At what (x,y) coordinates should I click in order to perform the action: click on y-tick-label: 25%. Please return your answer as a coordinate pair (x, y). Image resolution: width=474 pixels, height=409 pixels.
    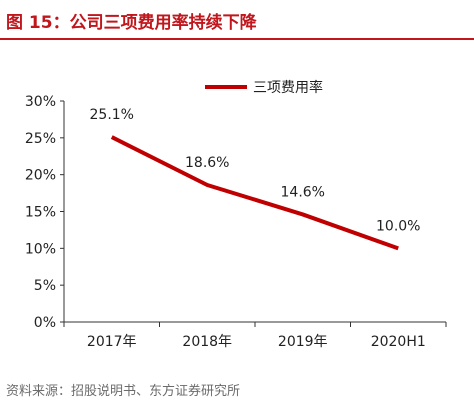
    Looking at the image, I should click on (40, 139).